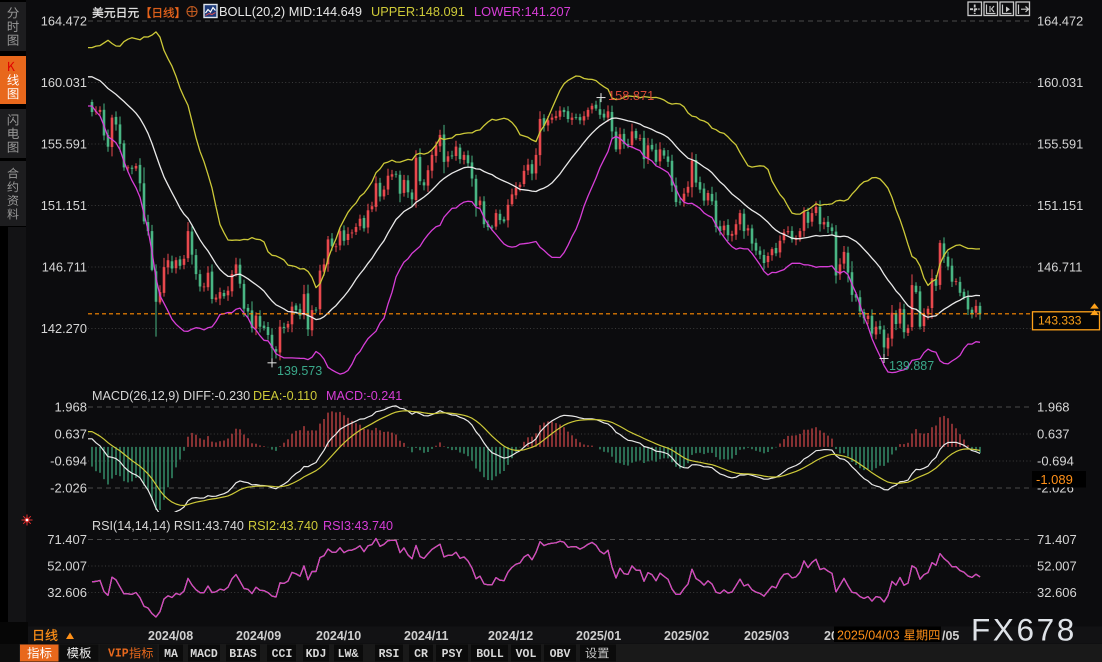 This screenshot has width=1102, height=662. What do you see at coordinates (1024, 630) in the screenshot?
I see `svg-text: FX678` at bounding box center [1024, 630].